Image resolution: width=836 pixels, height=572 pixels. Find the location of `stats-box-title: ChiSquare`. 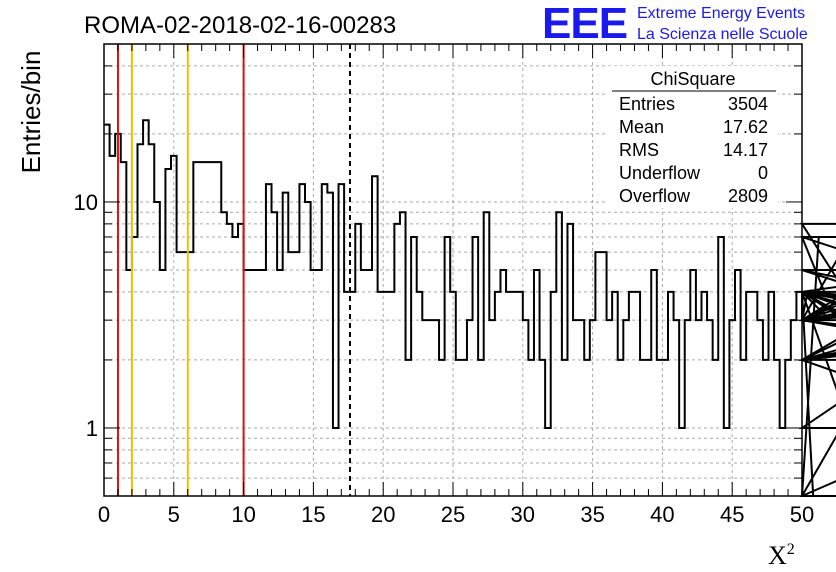

stats-box-title: ChiSquare is located at coordinates (692, 79).